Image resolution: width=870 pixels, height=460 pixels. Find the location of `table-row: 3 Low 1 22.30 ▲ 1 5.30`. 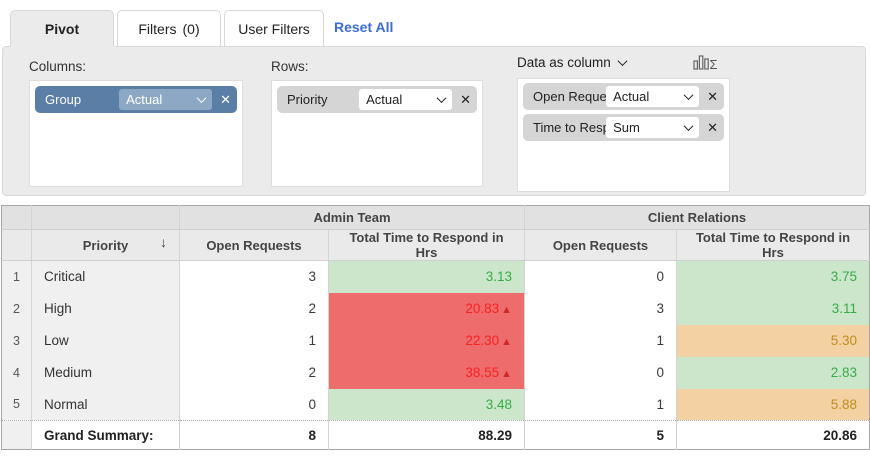

table-row: 3 Low 1 22.30 ▲ 1 5.30 is located at coordinates (435, 340).